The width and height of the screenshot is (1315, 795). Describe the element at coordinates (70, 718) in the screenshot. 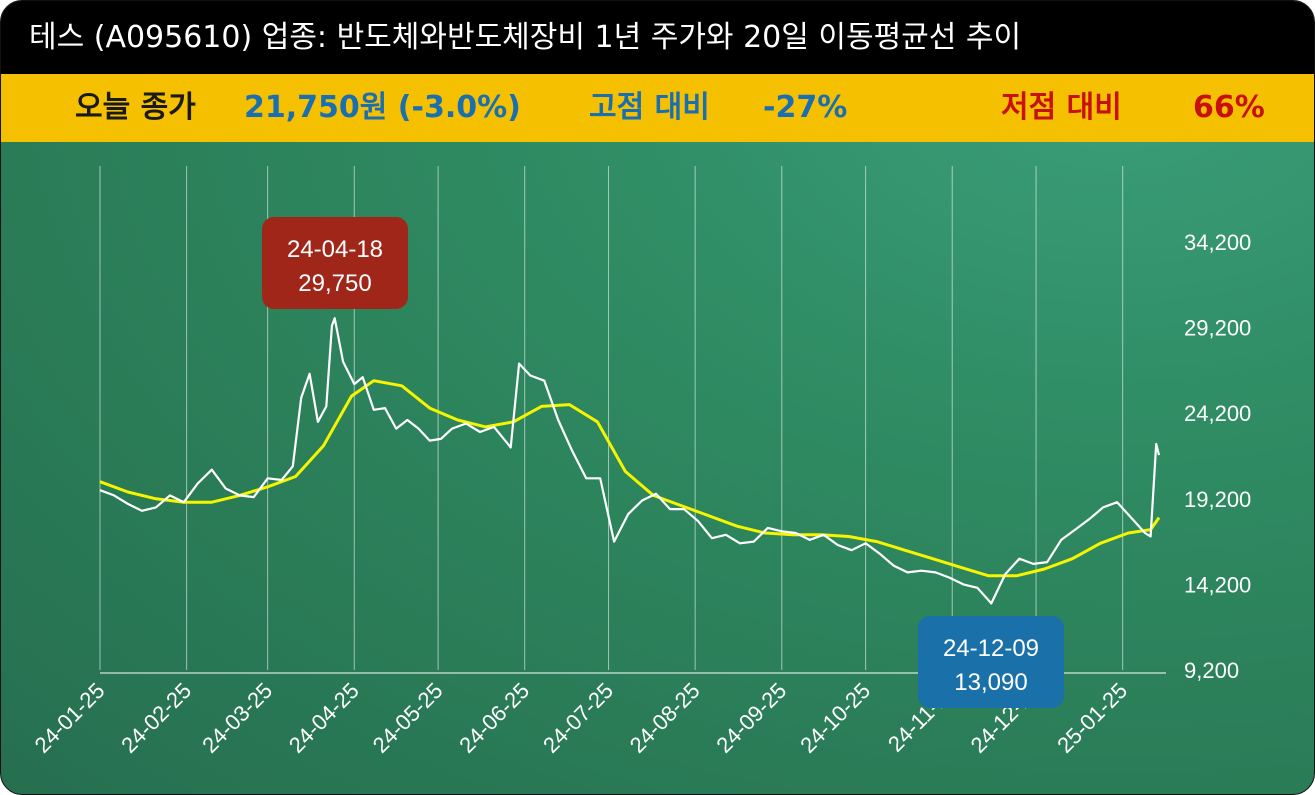

I see `x-tick-label: 24-01-25` at that location.